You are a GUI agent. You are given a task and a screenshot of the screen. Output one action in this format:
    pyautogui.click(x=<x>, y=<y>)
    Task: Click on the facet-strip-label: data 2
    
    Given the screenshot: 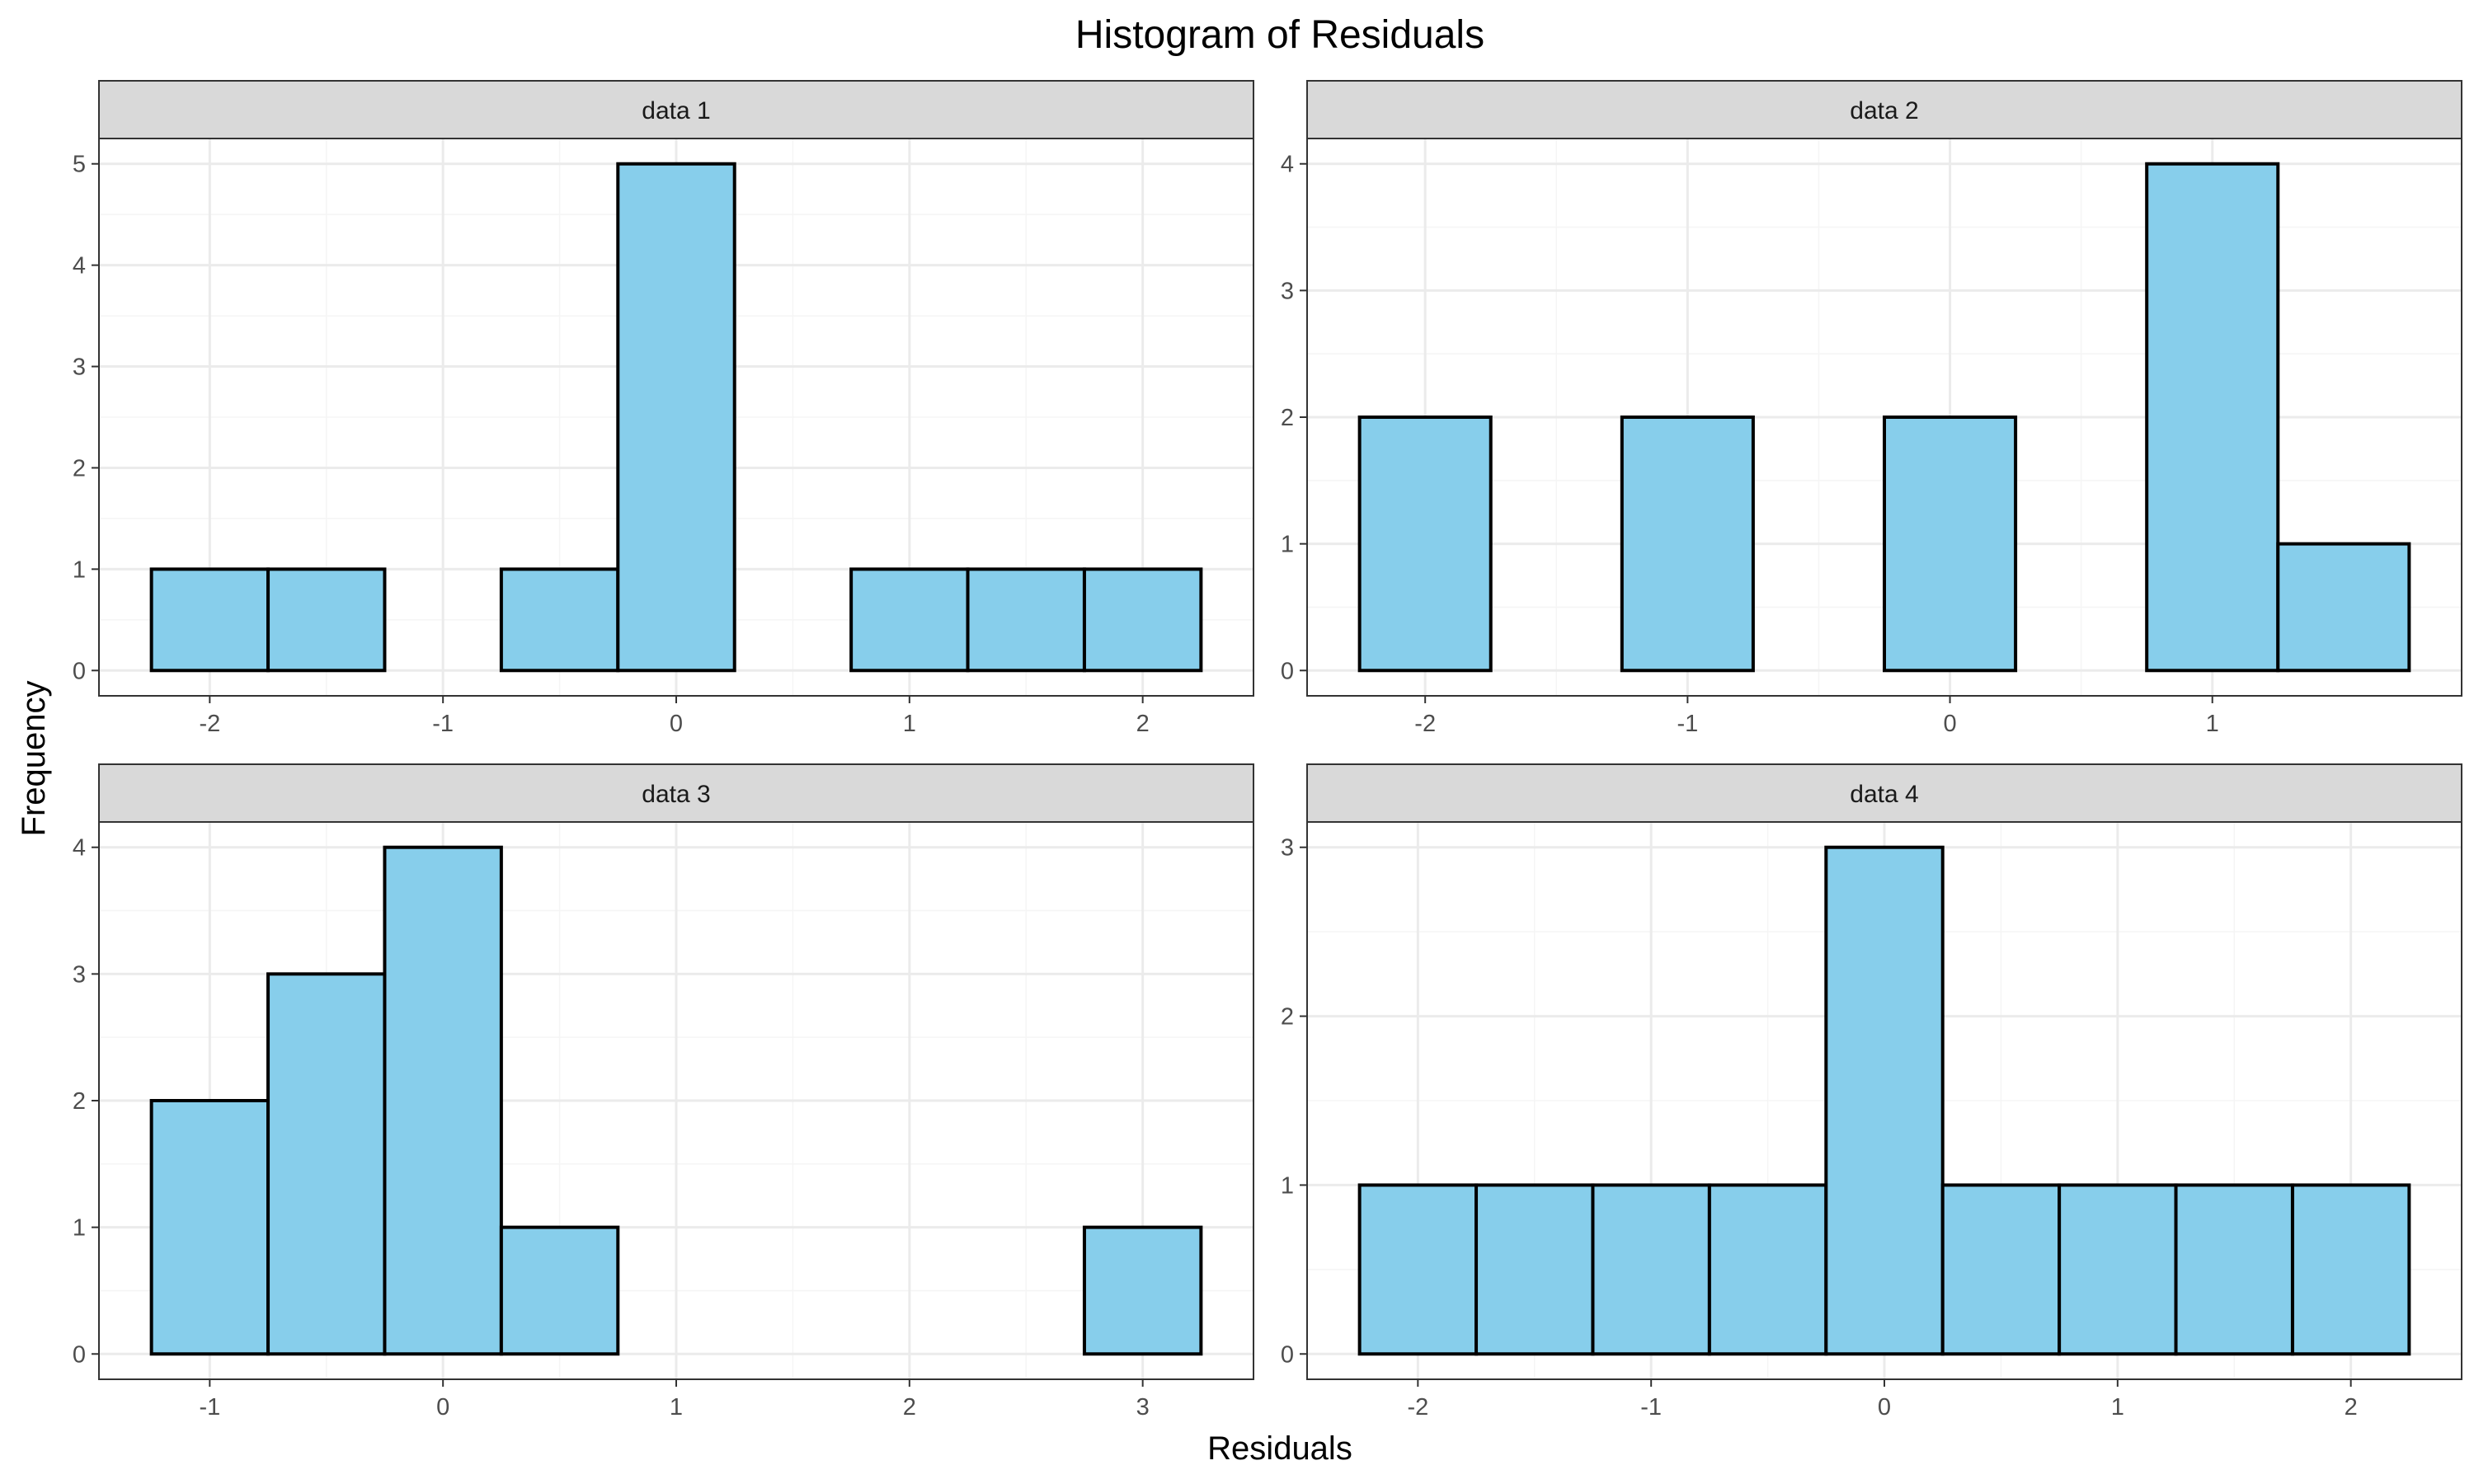 What is the action you would take?
    pyautogui.click(x=1884, y=111)
    